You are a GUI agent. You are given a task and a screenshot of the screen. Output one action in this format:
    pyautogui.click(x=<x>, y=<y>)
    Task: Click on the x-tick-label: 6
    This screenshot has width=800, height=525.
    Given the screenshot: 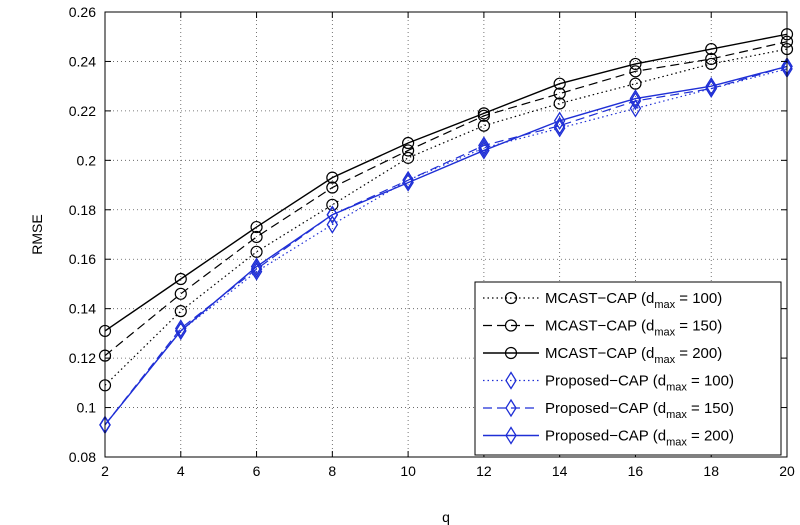 What is the action you would take?
    pyautogui.click(x=257, y=471)
    